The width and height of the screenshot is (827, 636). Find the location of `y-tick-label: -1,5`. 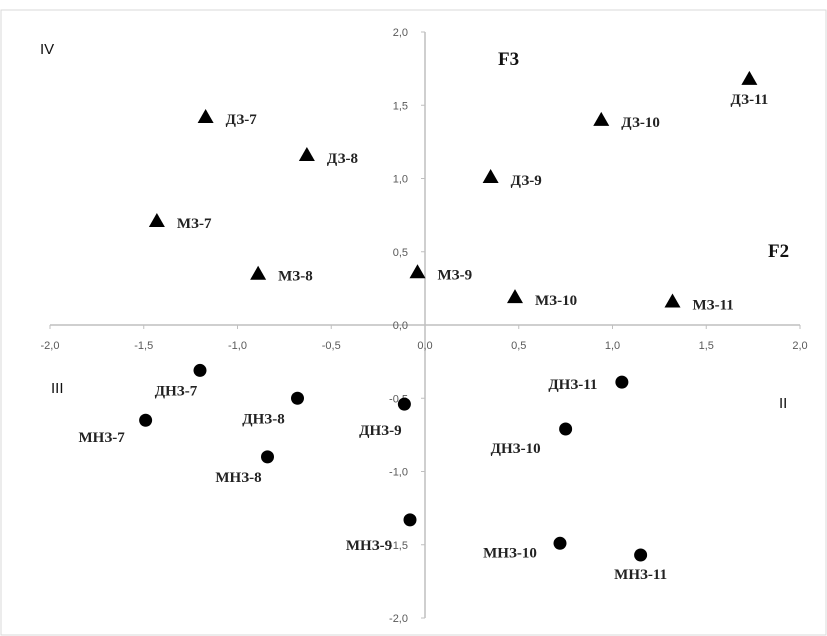

y-tick-label: -1,5 is located at coordinates (398, 546).